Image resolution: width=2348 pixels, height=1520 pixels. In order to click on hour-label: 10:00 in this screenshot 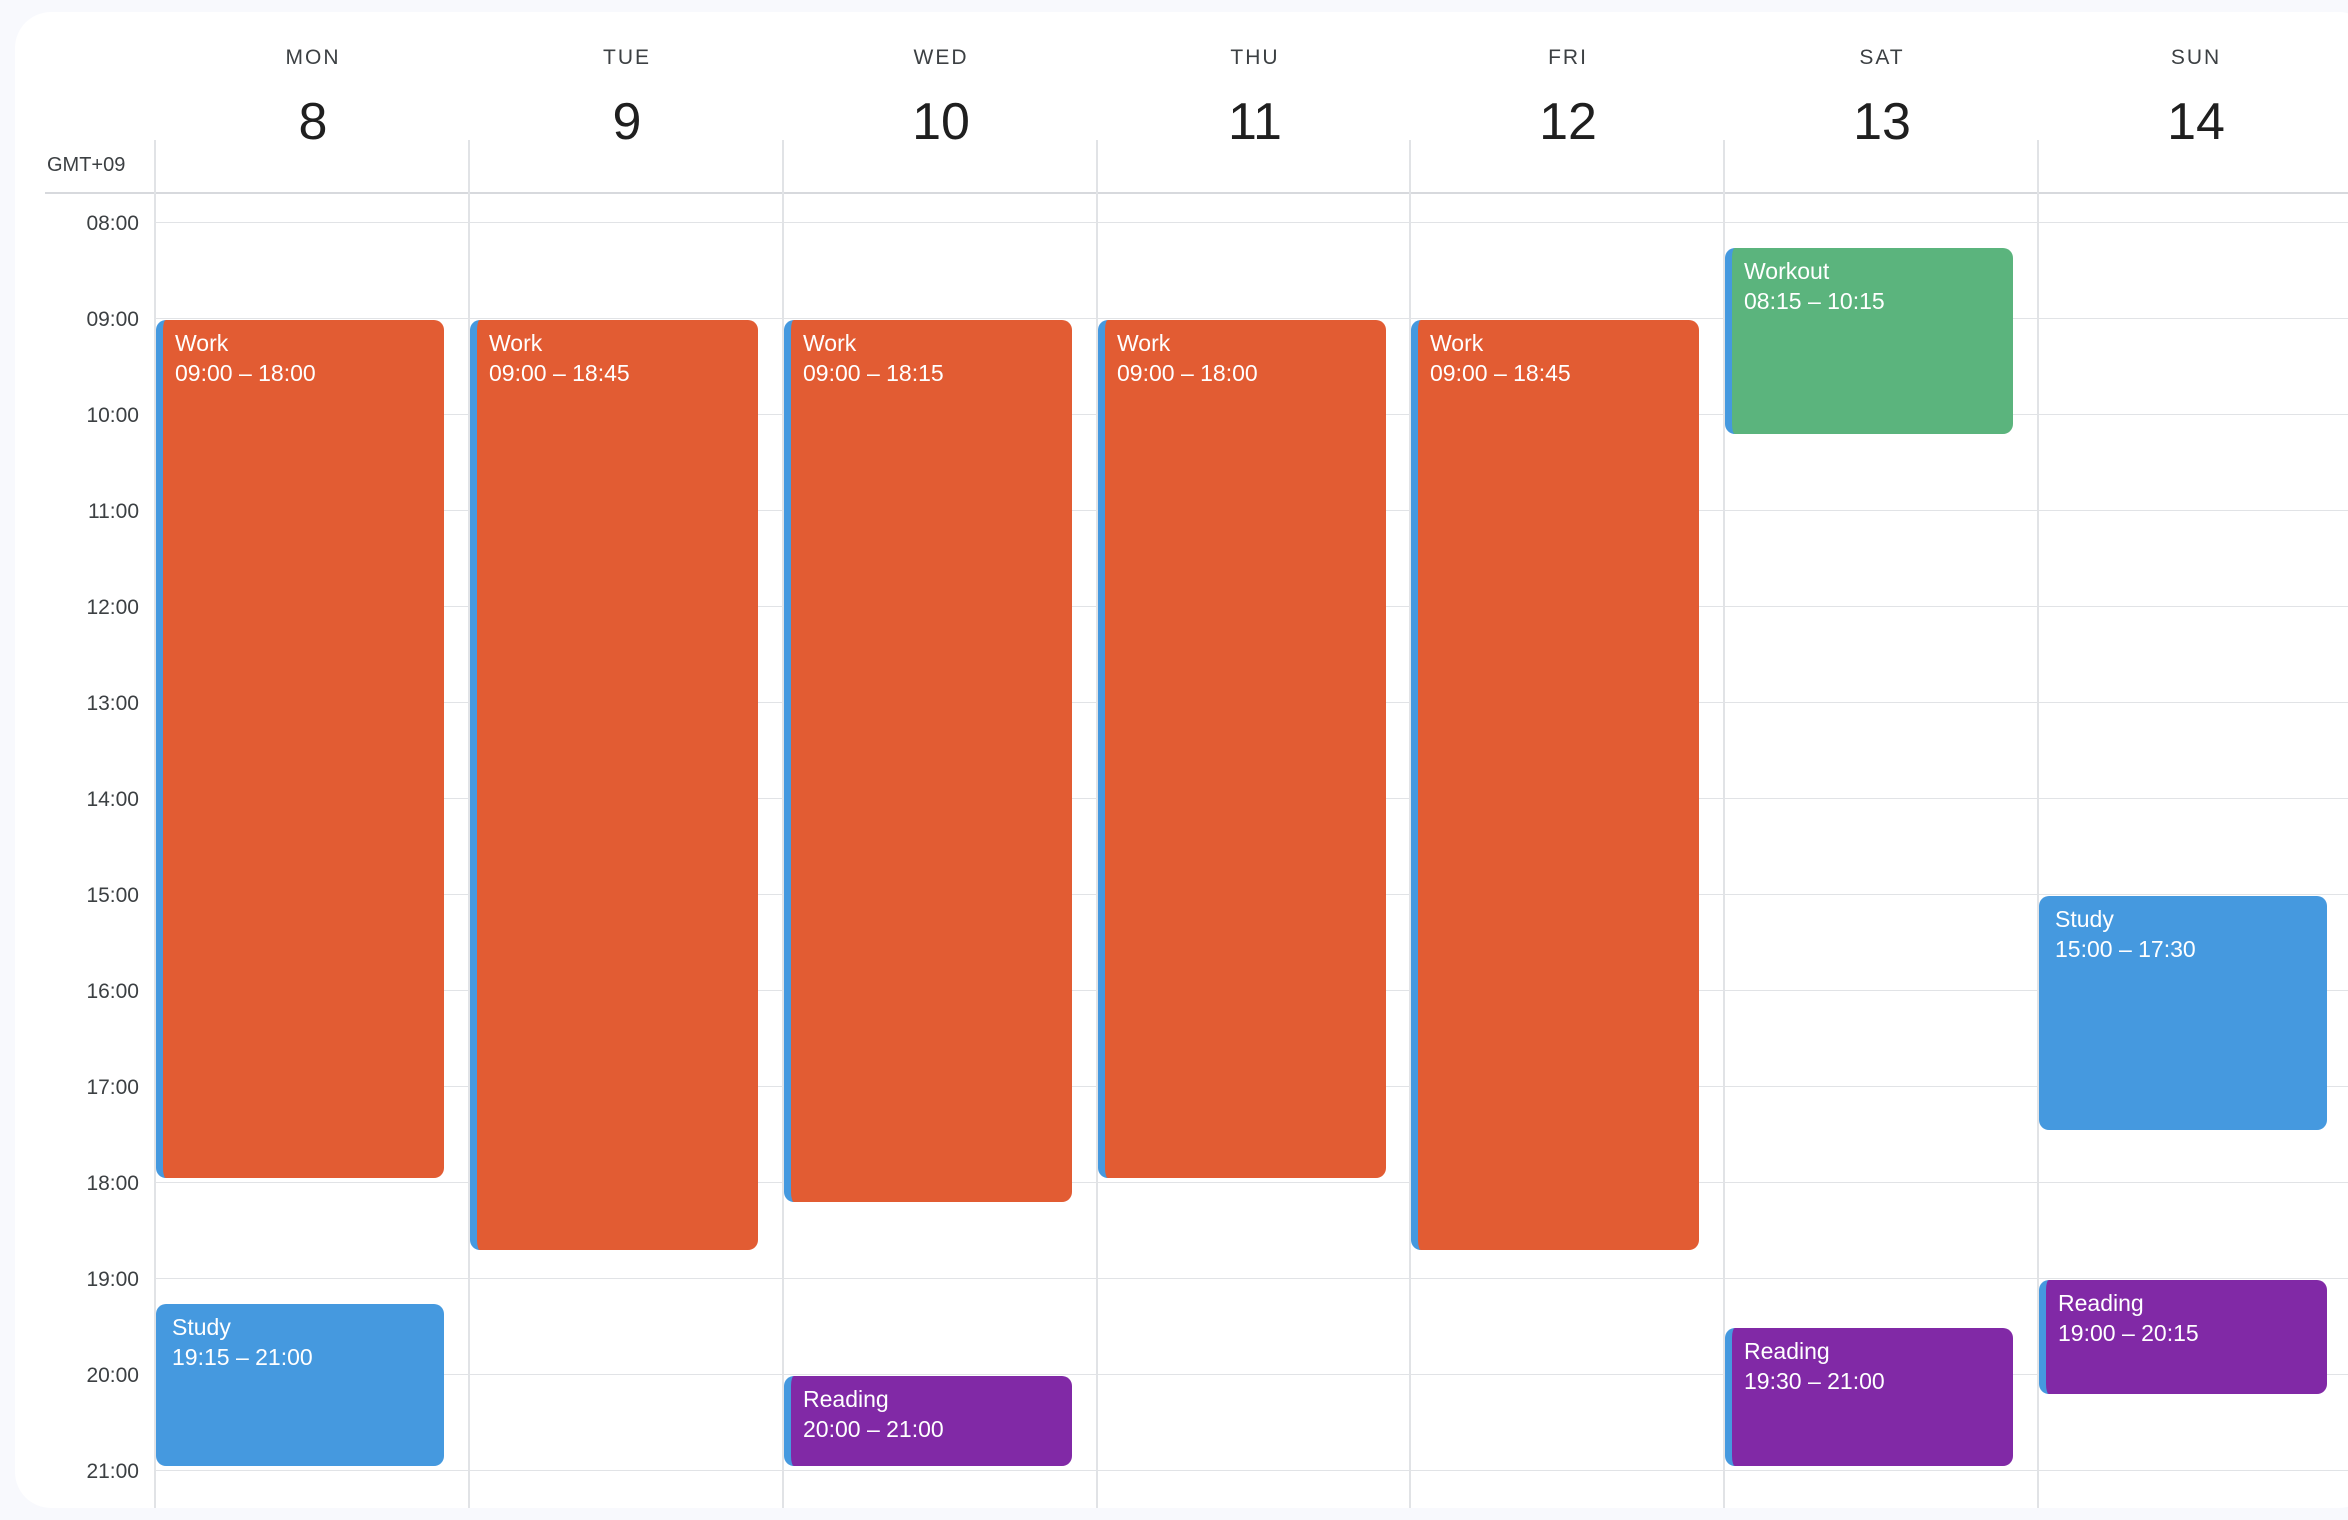, I will do `click(112, 415)`.